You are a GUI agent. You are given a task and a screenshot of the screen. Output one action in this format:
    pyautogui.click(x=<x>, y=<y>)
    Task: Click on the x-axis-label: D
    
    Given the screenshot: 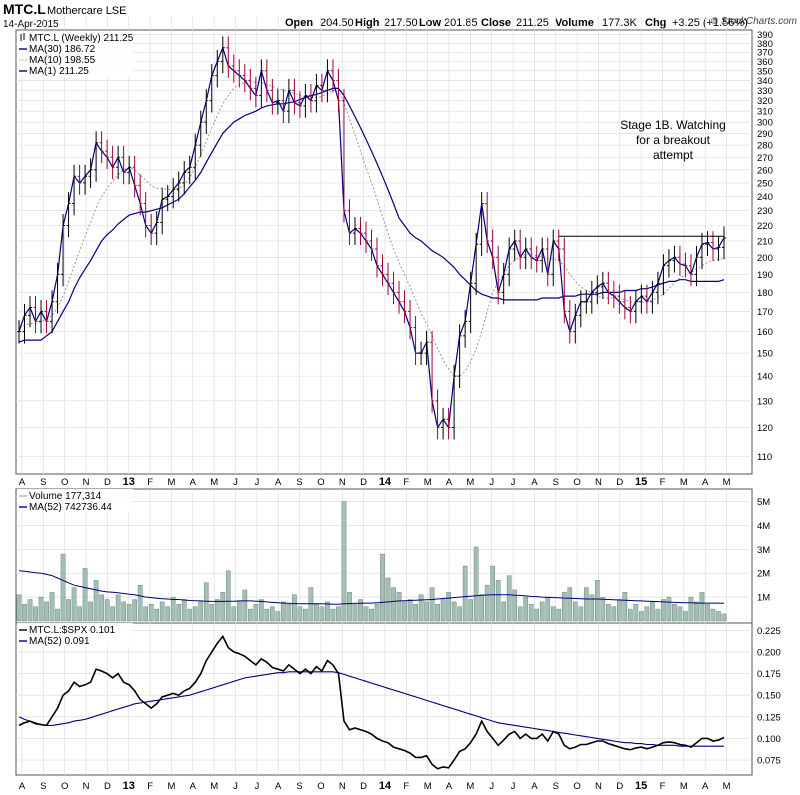 What is the action you would take?
    pyautogui.click(x=363, y=482)
    